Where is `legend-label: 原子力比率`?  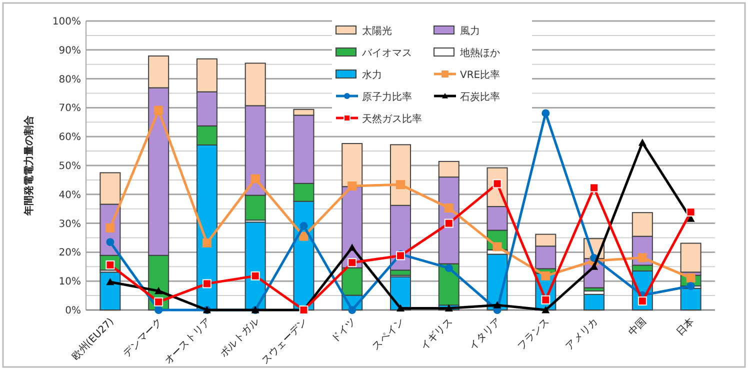 legend-label: 原子力比率 is located at coordinates (387, 97).